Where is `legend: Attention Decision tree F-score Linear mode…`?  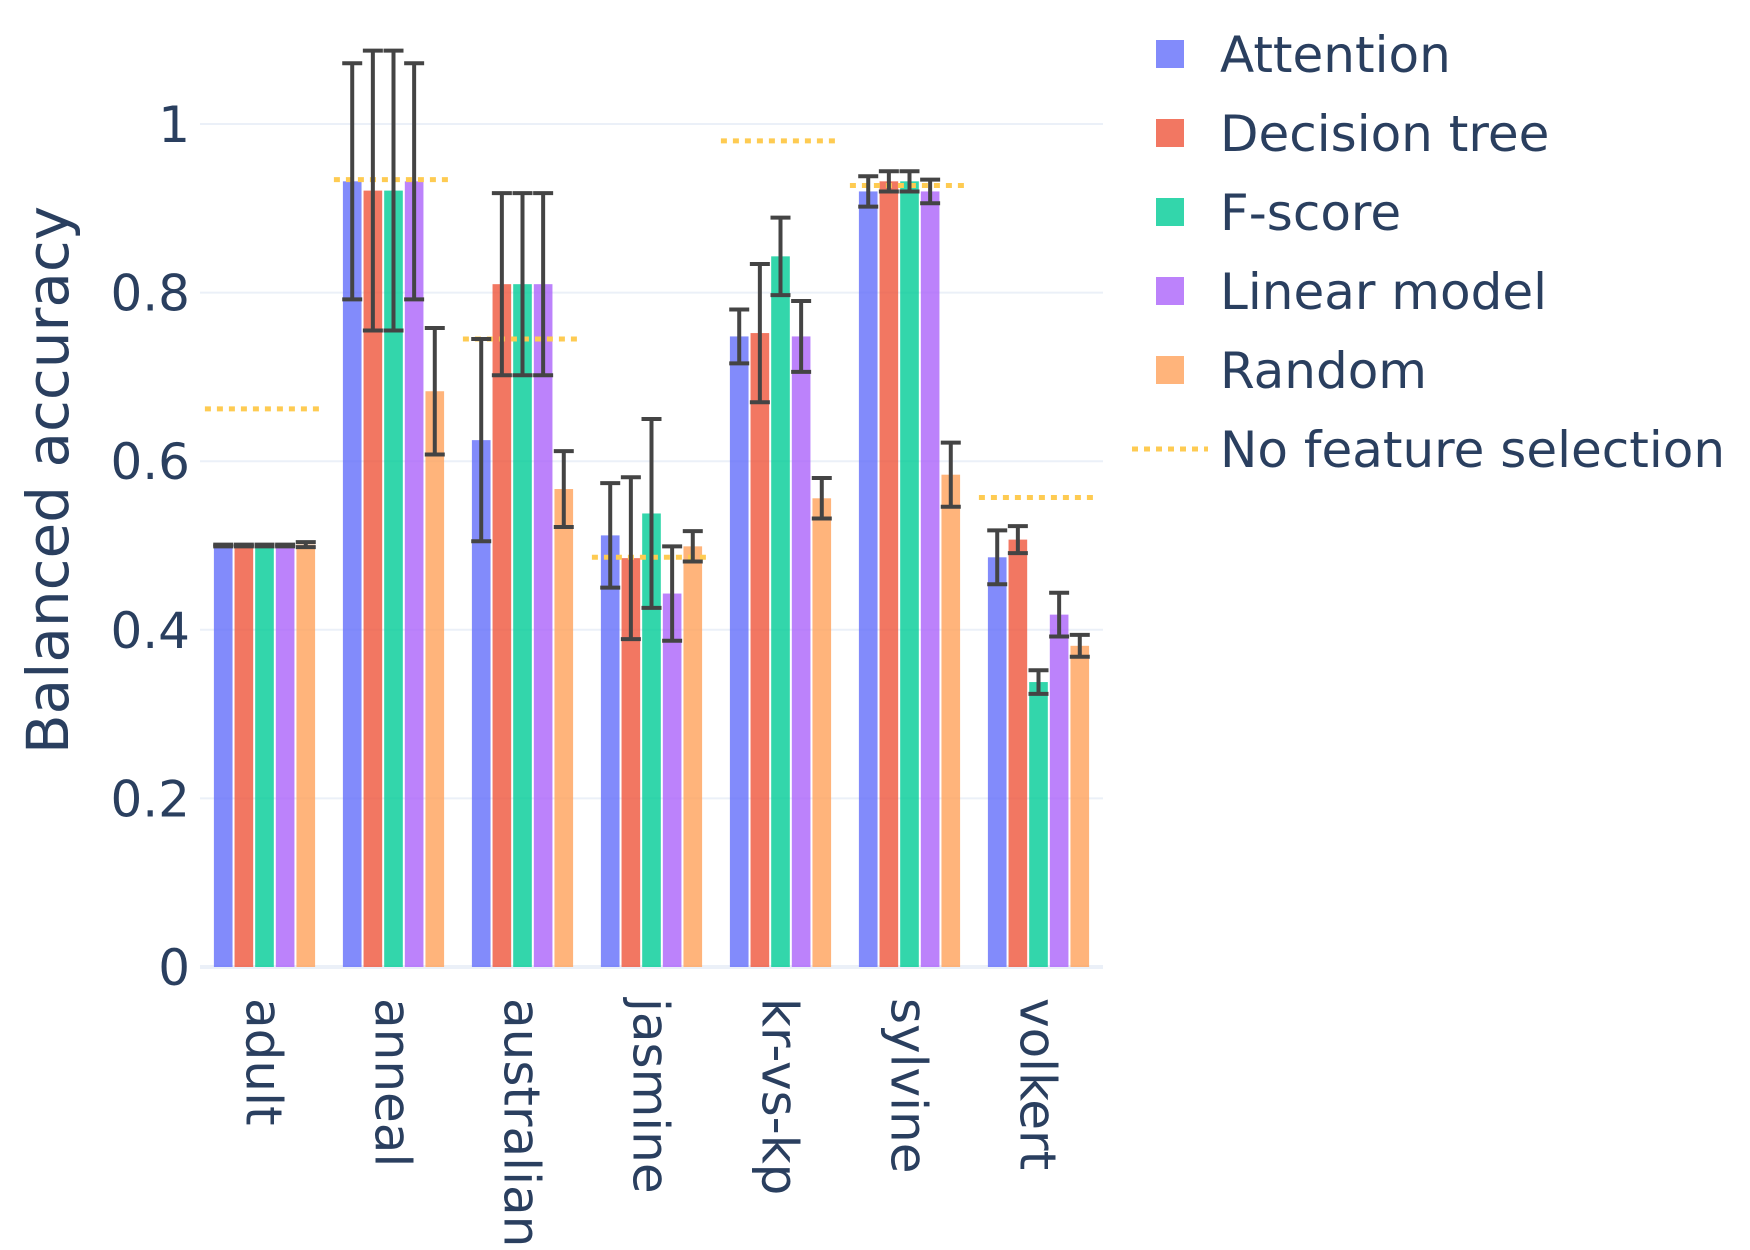
legend: Attention Decision tree F-score Linear mode… is located at coordinates (1428, 252).